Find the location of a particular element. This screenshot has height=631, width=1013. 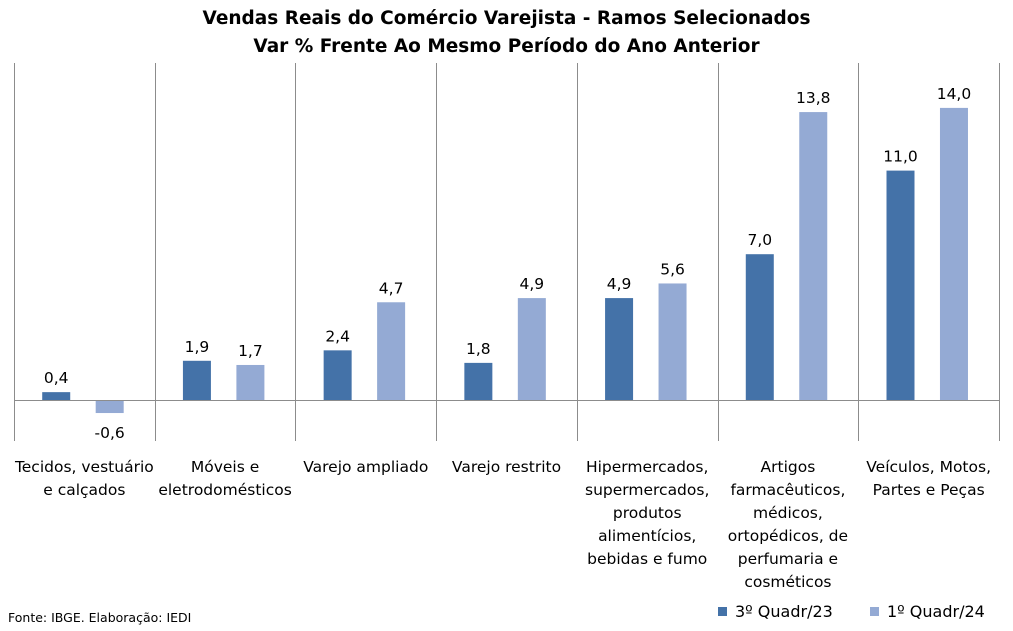

data-label: 1,8 is located at coordinates (478, 349).